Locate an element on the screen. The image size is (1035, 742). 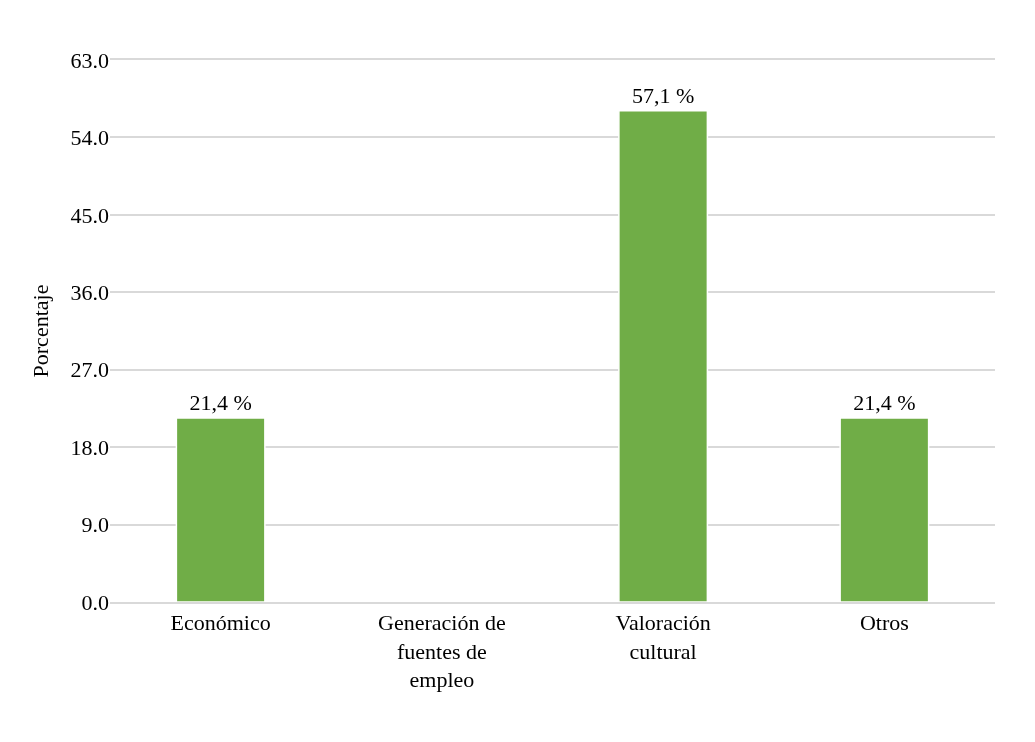
y-tick-label: 63.0 is located at coordinates (89, 60).